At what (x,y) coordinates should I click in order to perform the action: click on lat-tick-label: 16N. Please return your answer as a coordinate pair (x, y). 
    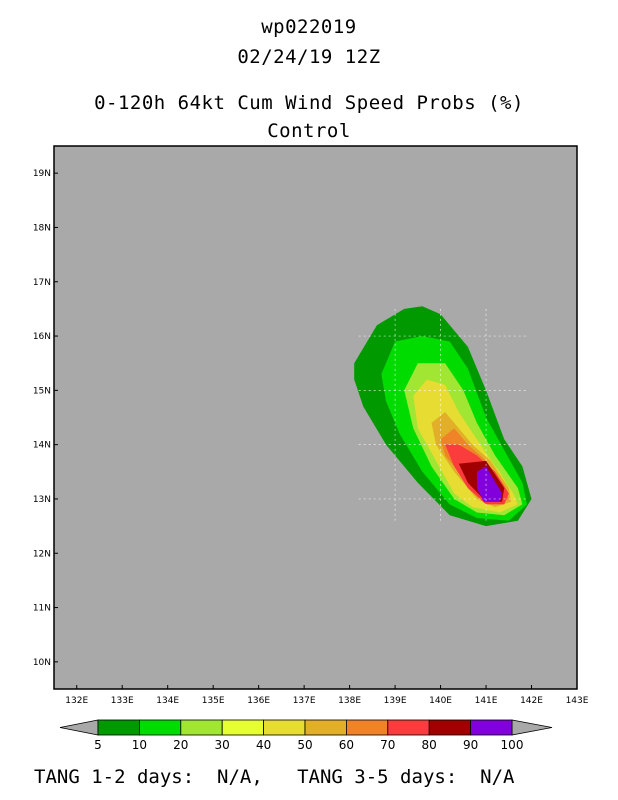
    Looking at the image, I should click on (42, 337).